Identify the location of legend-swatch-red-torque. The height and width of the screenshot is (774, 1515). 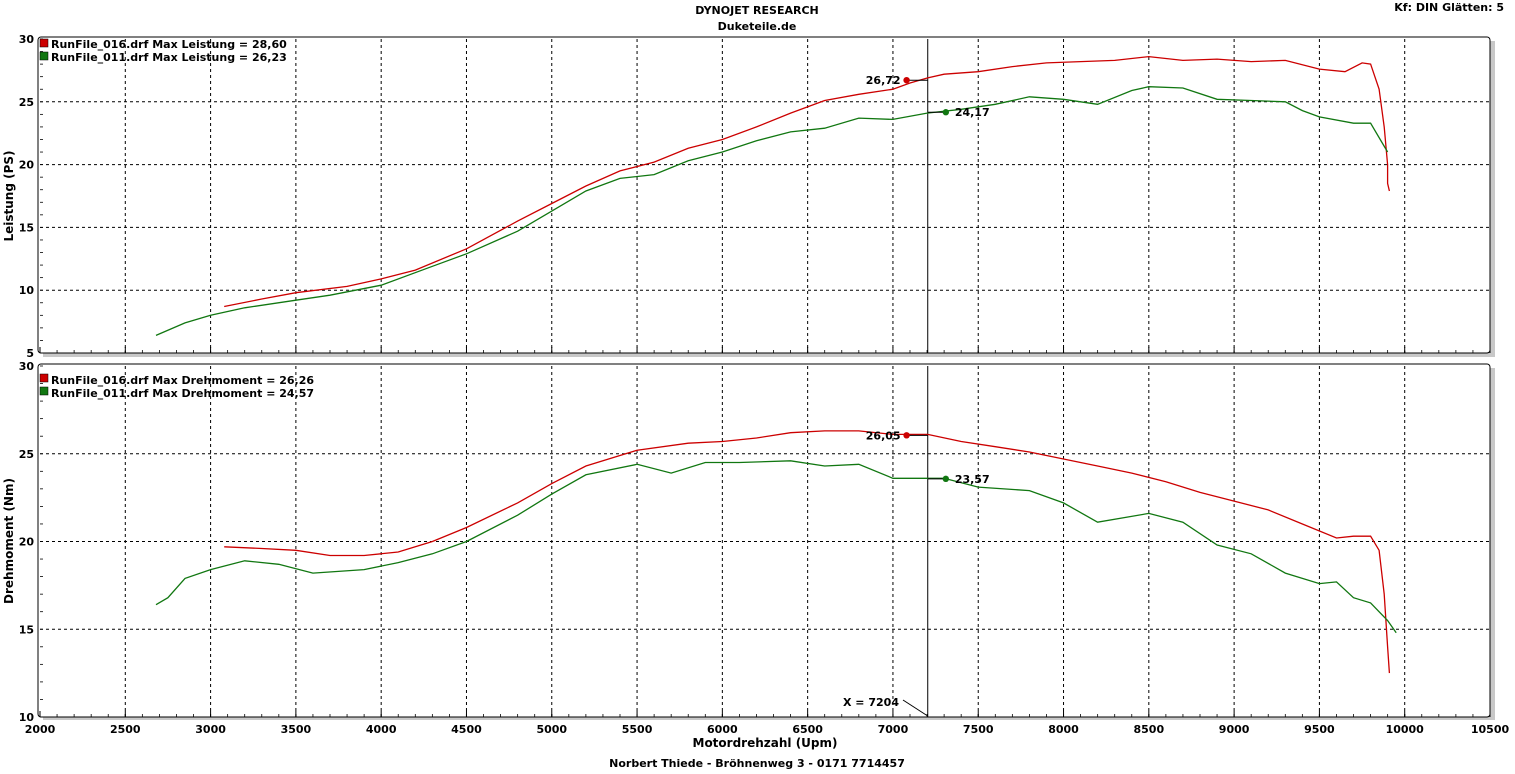
(44, 378).